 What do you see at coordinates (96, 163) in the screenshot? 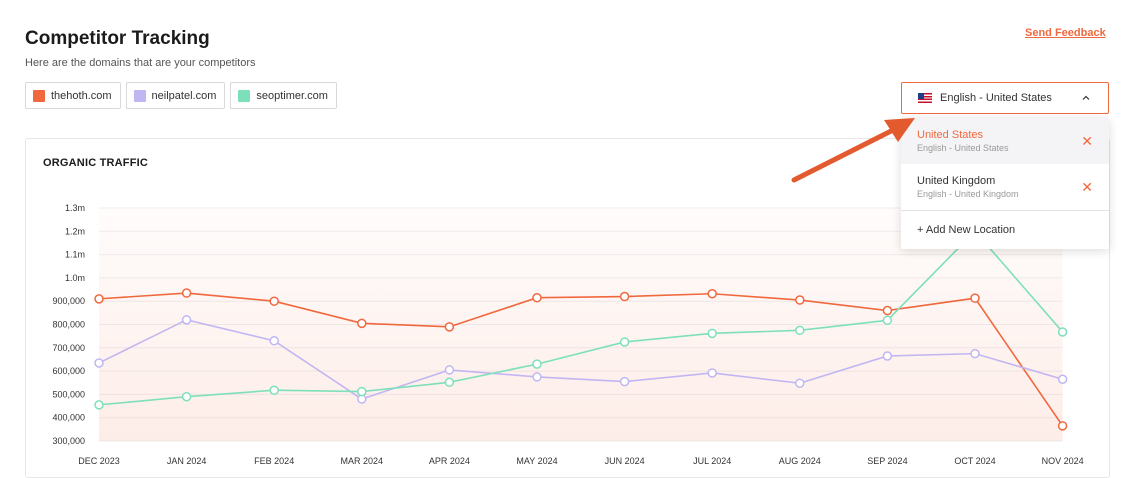
I see `card-title: ORGANIC TRAFFIC` at bounding box center [96, 163].